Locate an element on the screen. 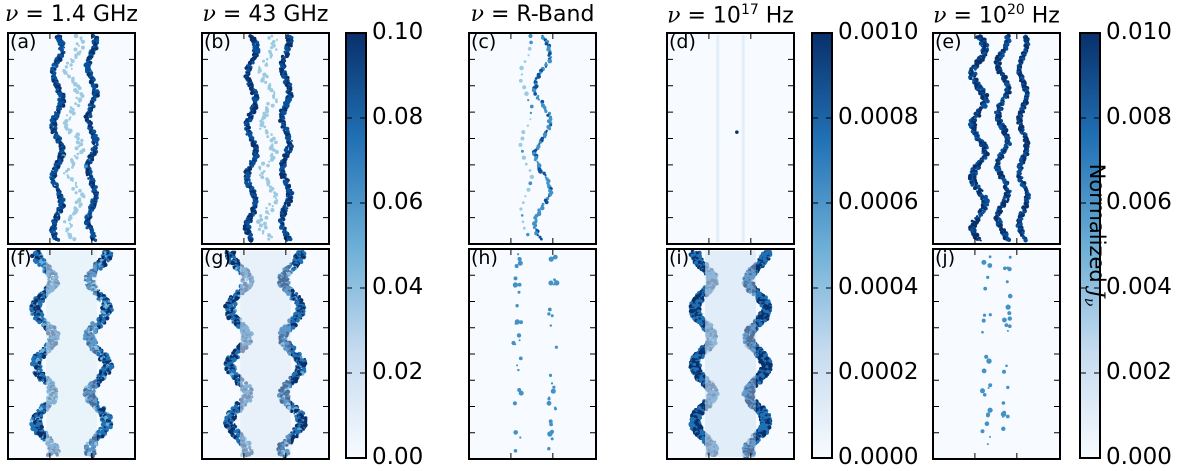 The image size is (1200, 471). emission-point-interior is located at coordinates (71, 354).